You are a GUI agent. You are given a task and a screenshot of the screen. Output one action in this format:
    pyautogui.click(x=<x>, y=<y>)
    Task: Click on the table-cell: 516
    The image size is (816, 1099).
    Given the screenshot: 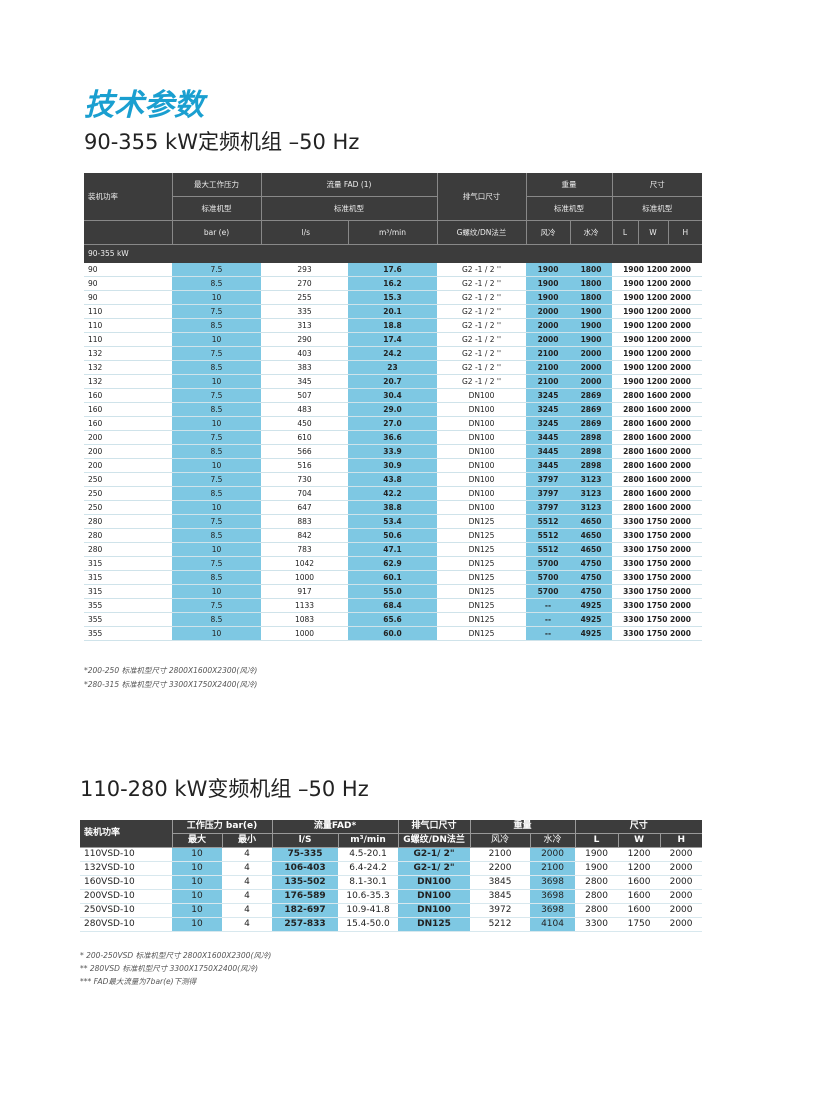 What is the action you would take?
    pyautogui.click(x=304, y=465)
    